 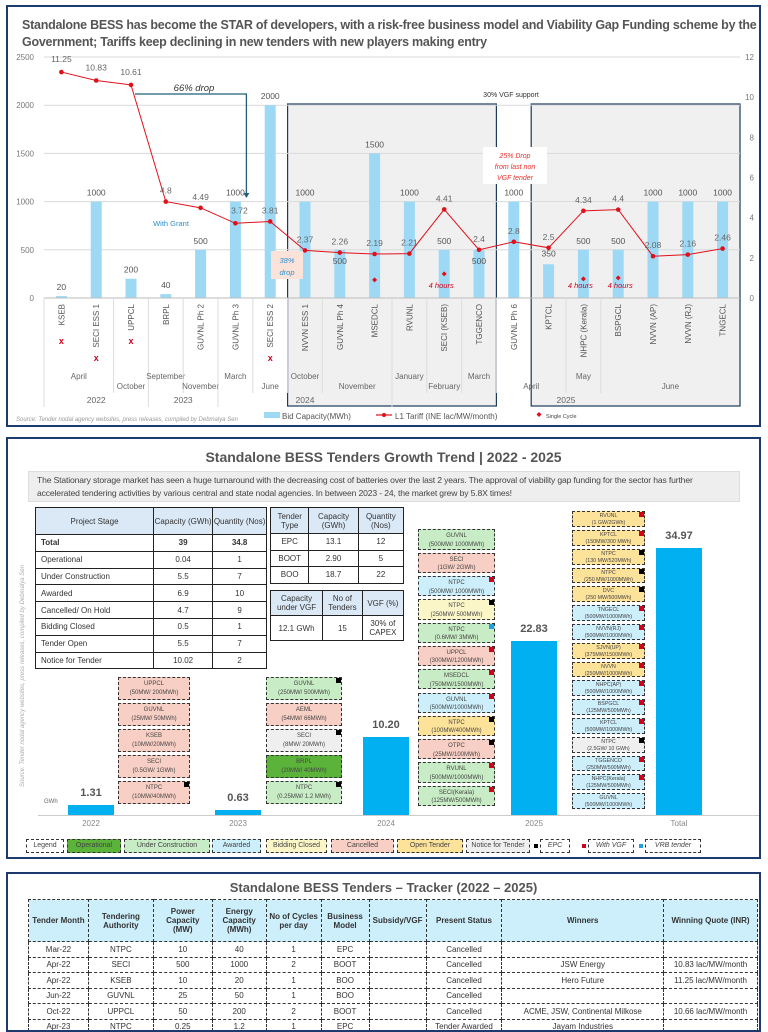 I want to click on tender-authority: NVVN(RJ), so click(x=608, y=629).